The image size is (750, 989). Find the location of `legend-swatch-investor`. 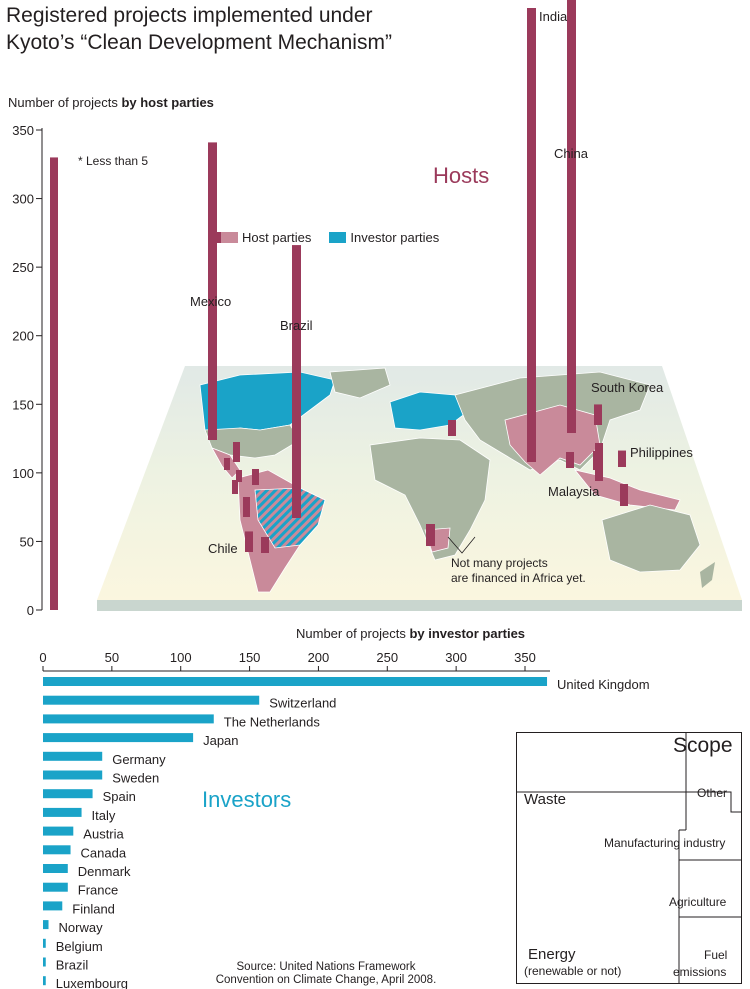

legend-swatch-investor is located at coordinates (338, 237).